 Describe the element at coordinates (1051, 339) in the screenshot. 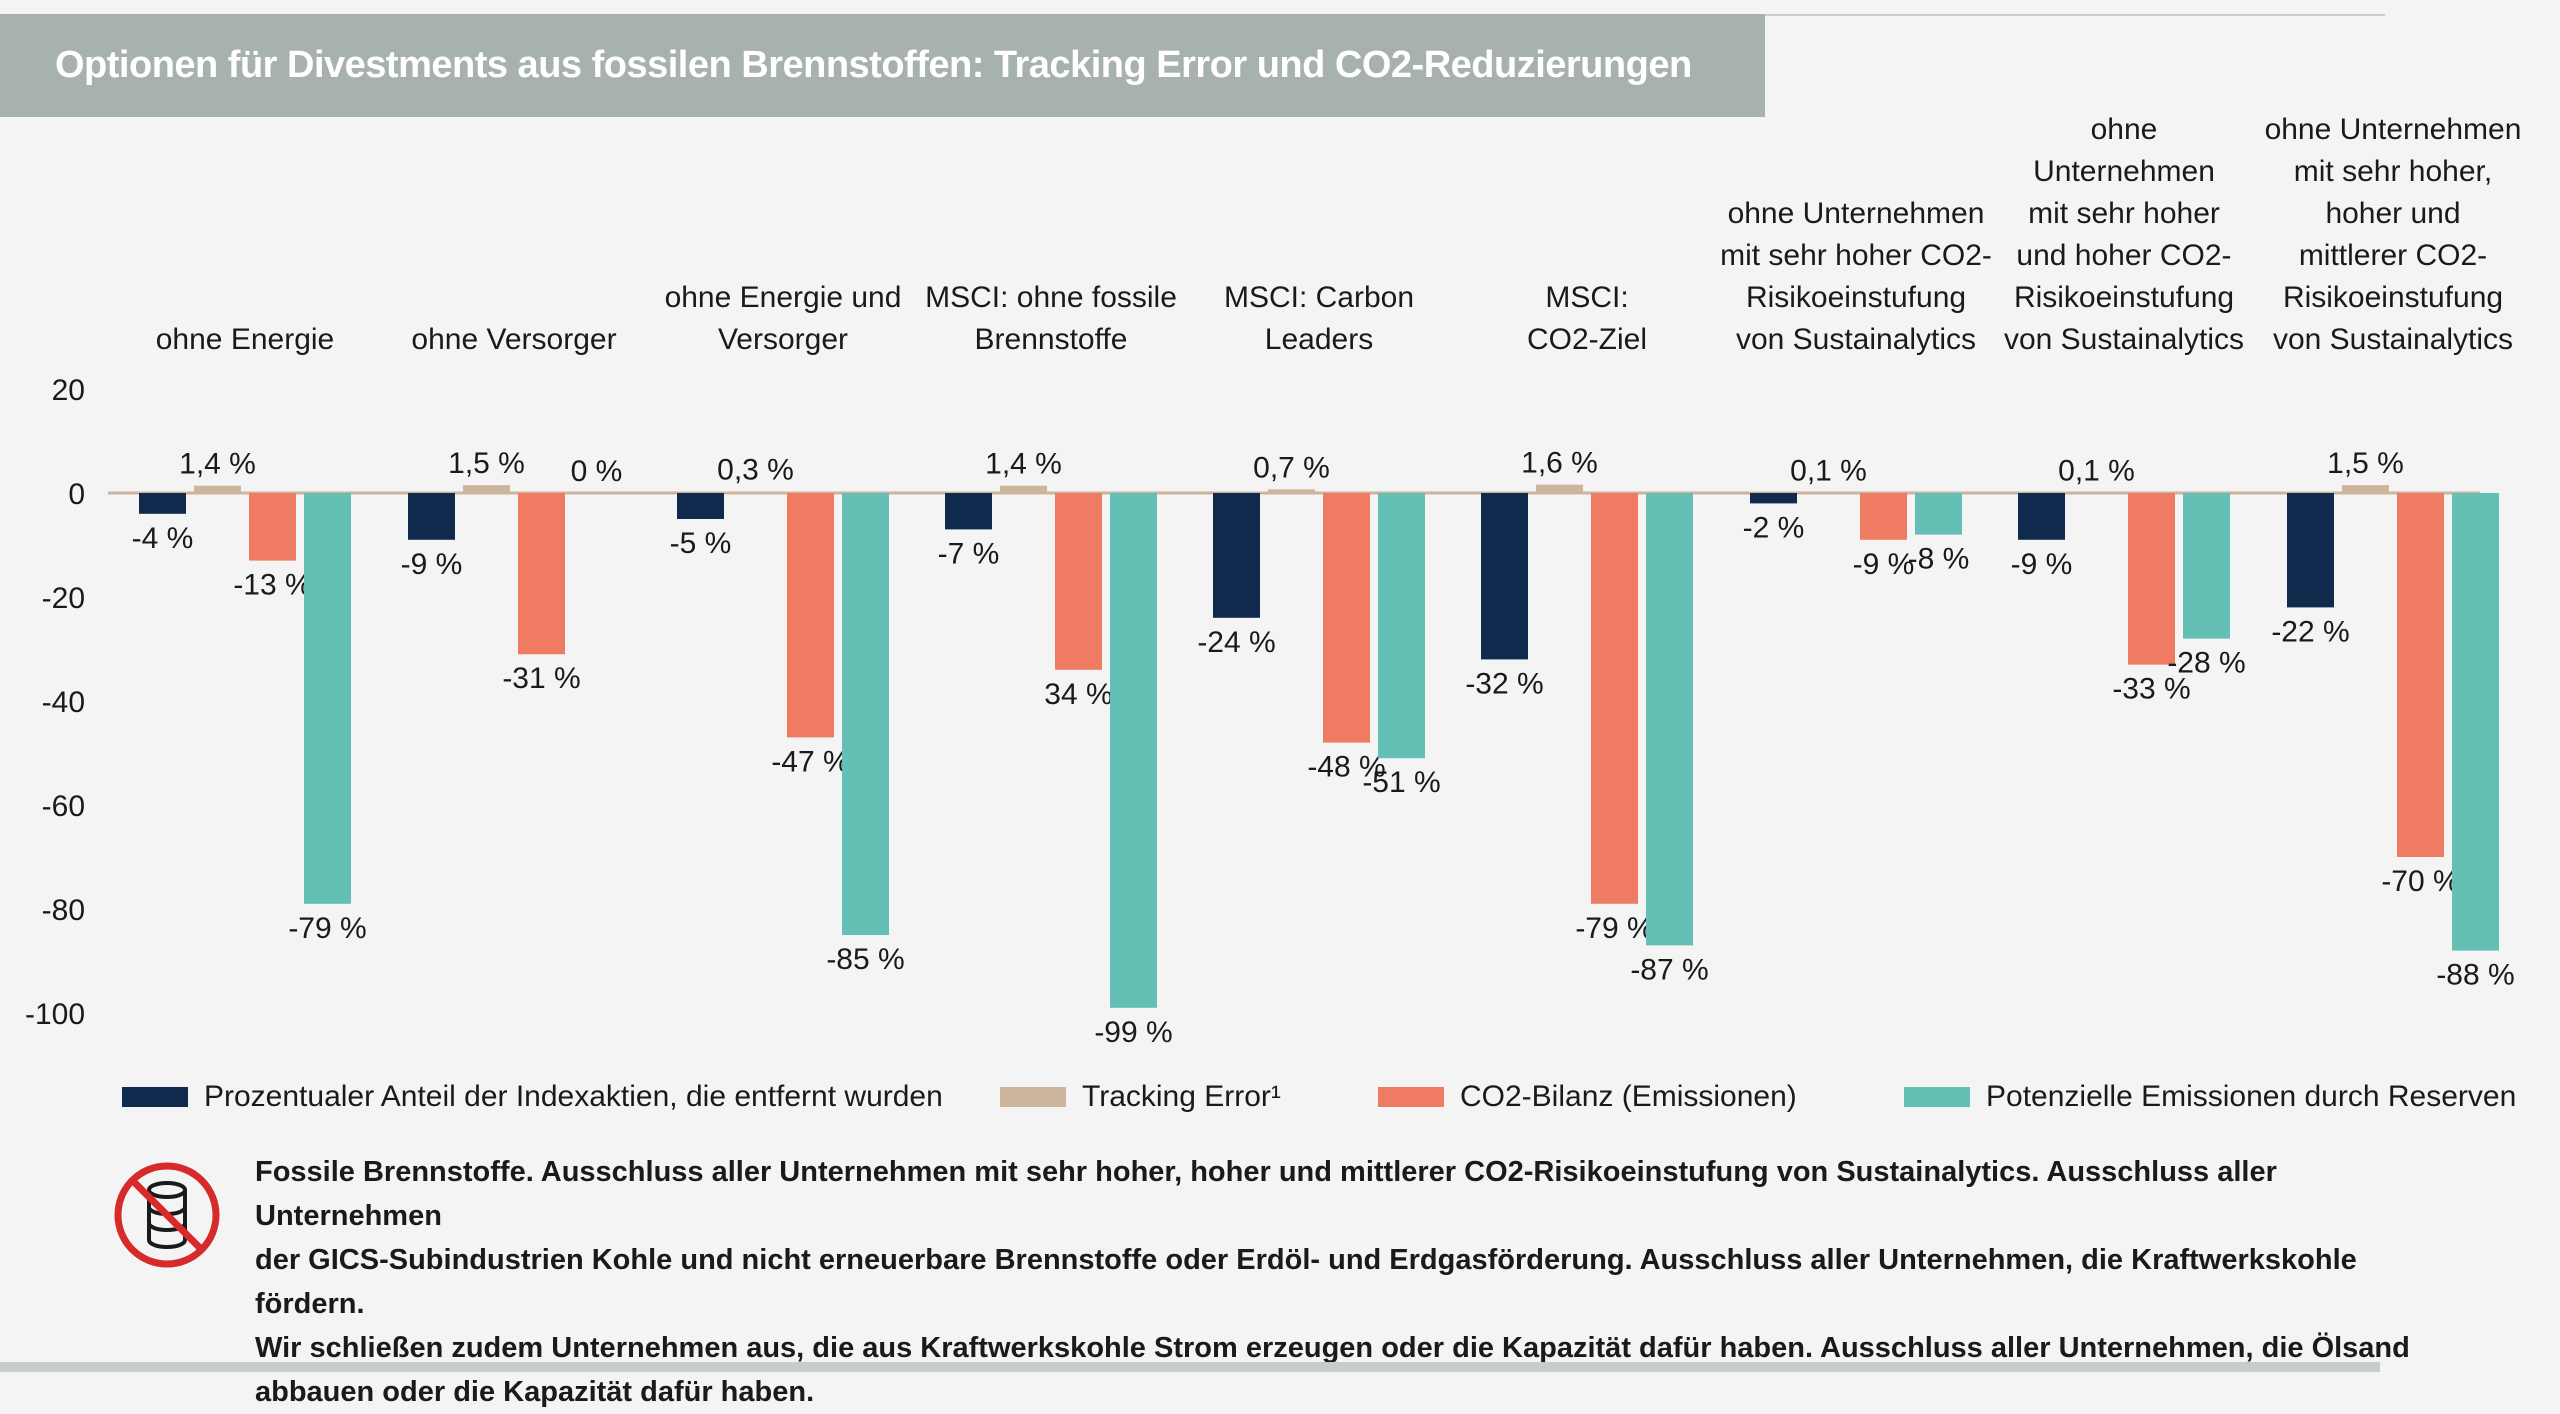

I see `category-label: Brennstoffe` at that location.